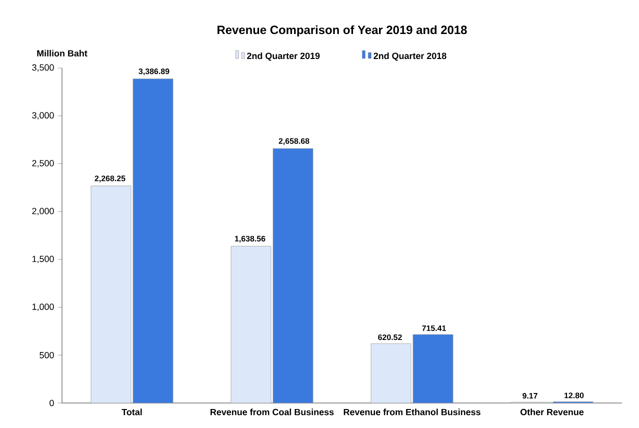 The height and width of the screenshot is (428, 639). Describe the element at coordinates (43, 260) in the screenshot. I see `y-tick-label: 1,500` at that location.